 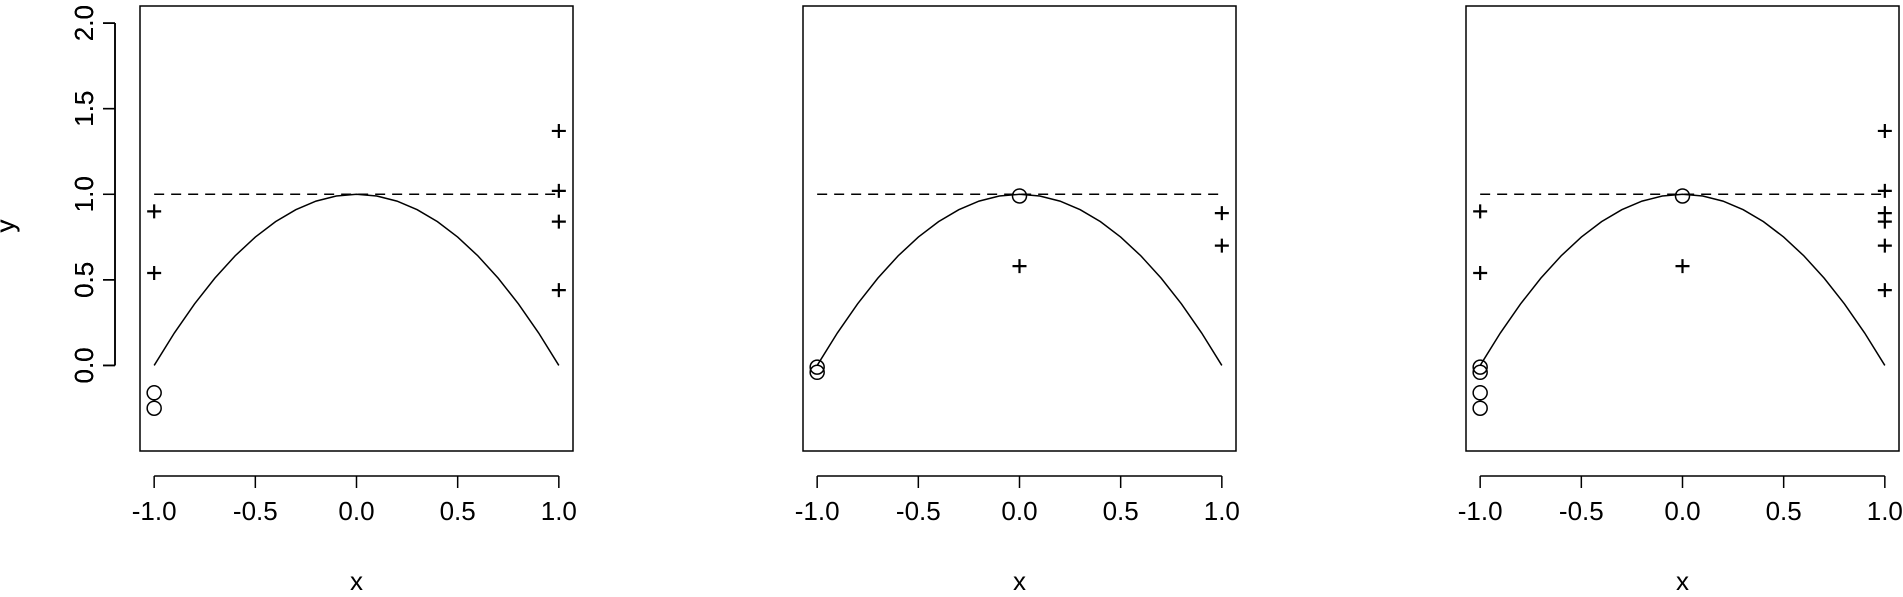 What do you see at coordinates (84, 365) in the screenshot?
I see `y-tick-label: 0.0` at bounding box center [84, 365].